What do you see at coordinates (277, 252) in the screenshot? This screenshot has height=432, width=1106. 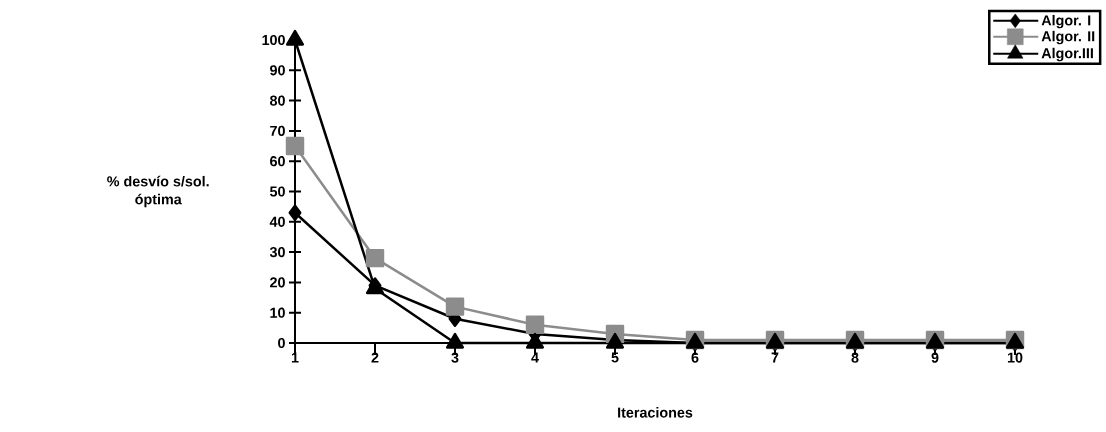 I see `y-tick-label: 30` at bounding box center [277, 252].